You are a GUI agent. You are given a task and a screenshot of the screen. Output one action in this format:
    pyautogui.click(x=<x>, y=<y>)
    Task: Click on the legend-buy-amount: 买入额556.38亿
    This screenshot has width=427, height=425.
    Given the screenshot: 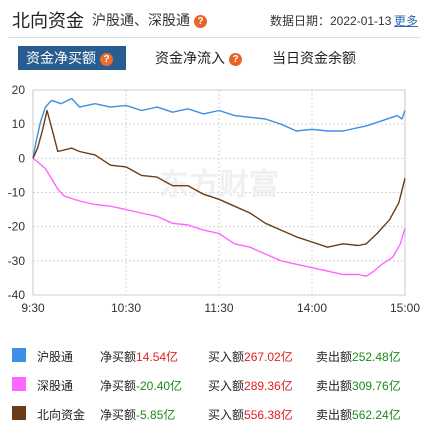 What is the action you would take?
    pyautogui.click(x=250, y=414)
    